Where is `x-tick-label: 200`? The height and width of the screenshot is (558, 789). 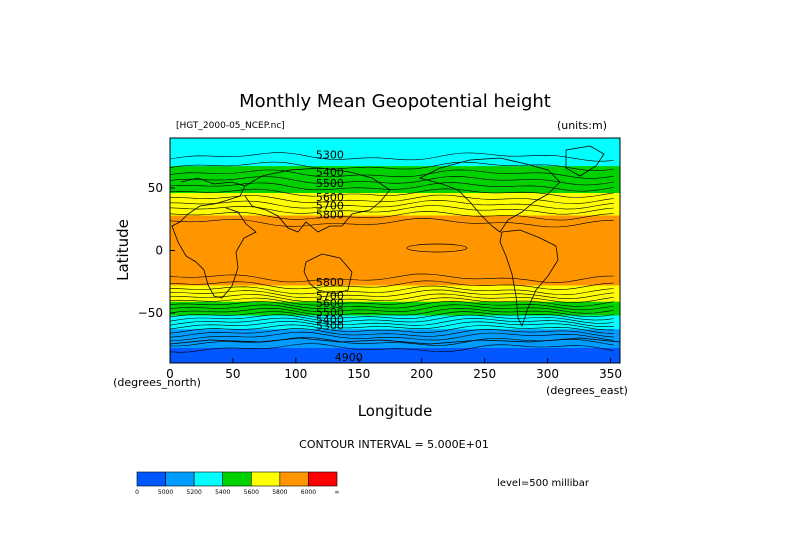 x-tick-label: 200 is located at coordinates (421, 374).